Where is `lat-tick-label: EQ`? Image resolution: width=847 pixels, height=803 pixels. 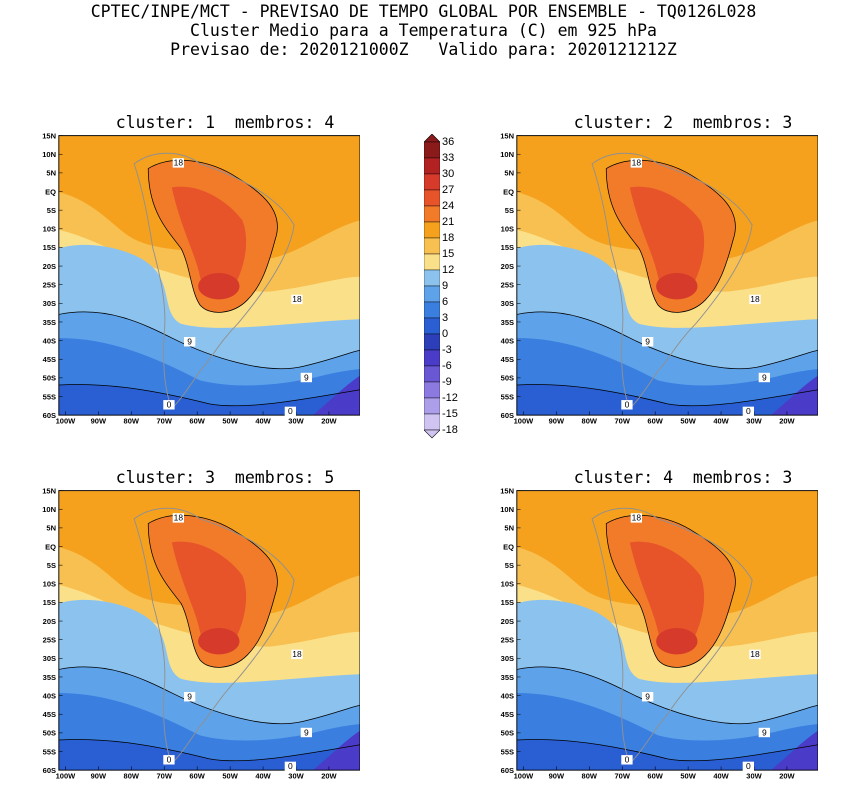
lat-tick-label: EQ is located at coordinates (508, 191).